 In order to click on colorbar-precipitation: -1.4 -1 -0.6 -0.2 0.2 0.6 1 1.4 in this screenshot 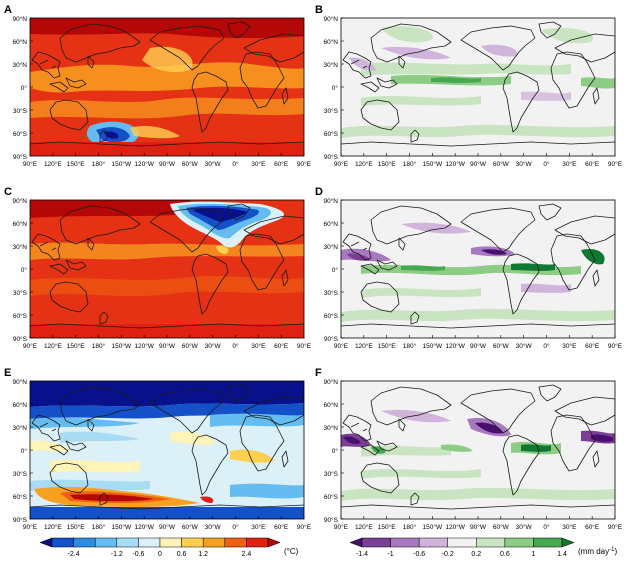, I will do `click(462, 547)`.